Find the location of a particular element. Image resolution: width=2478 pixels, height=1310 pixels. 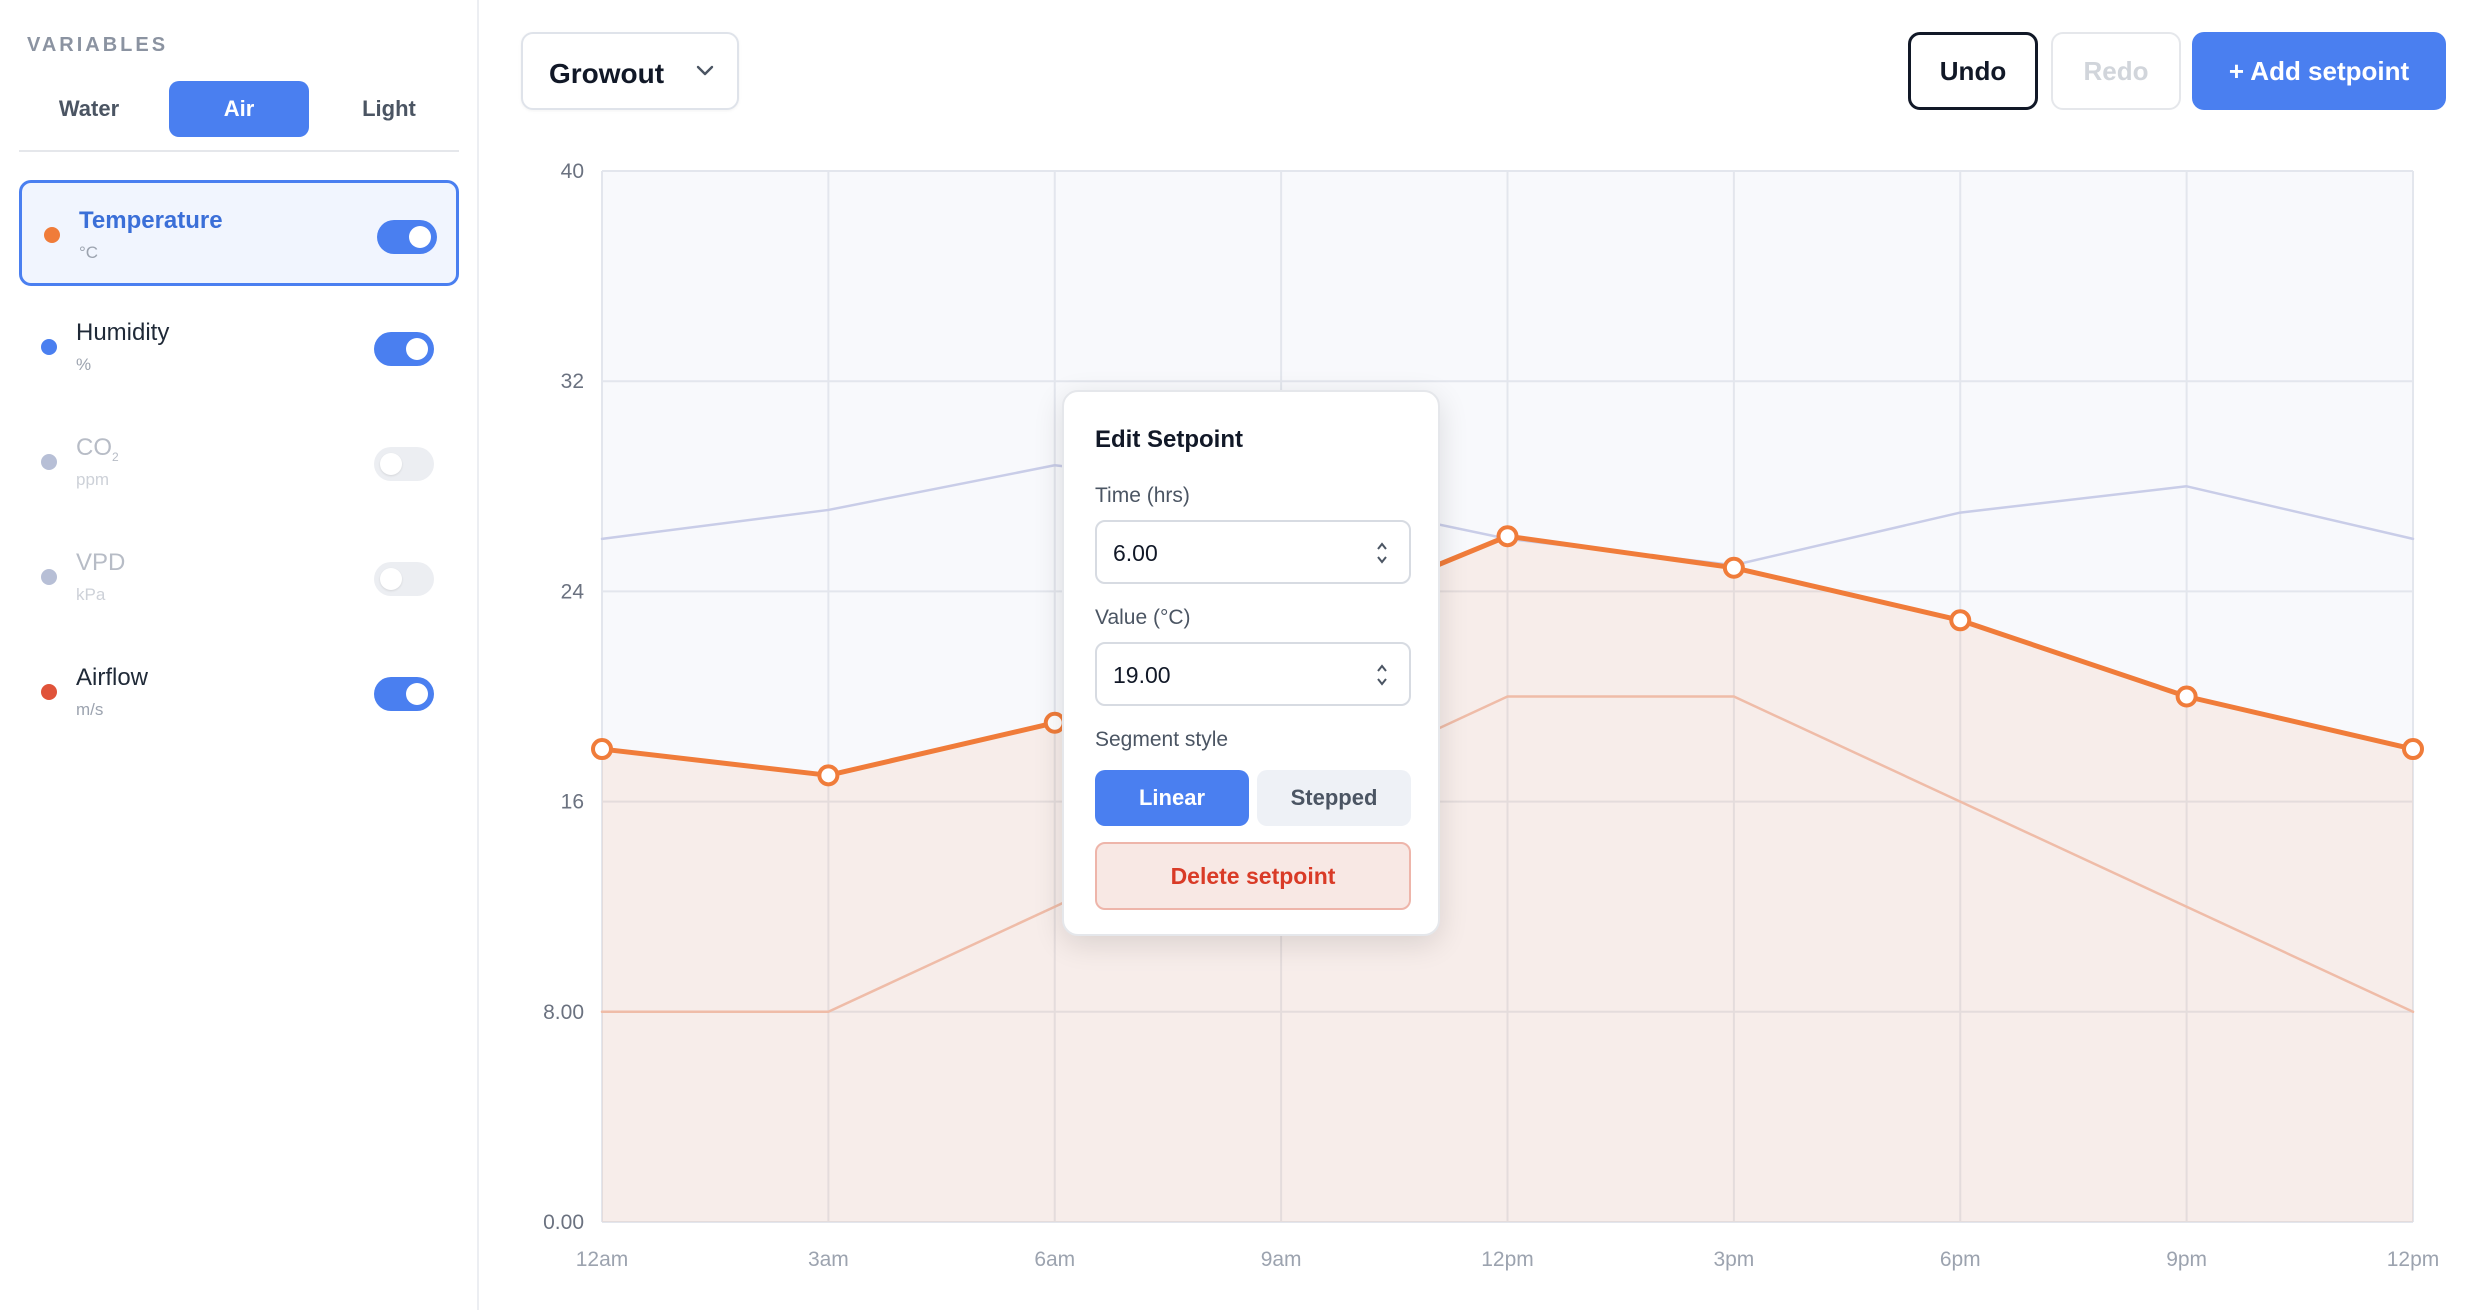

delete-setpoint-button: Delete setpoint is located at coordinates (1253, 876).